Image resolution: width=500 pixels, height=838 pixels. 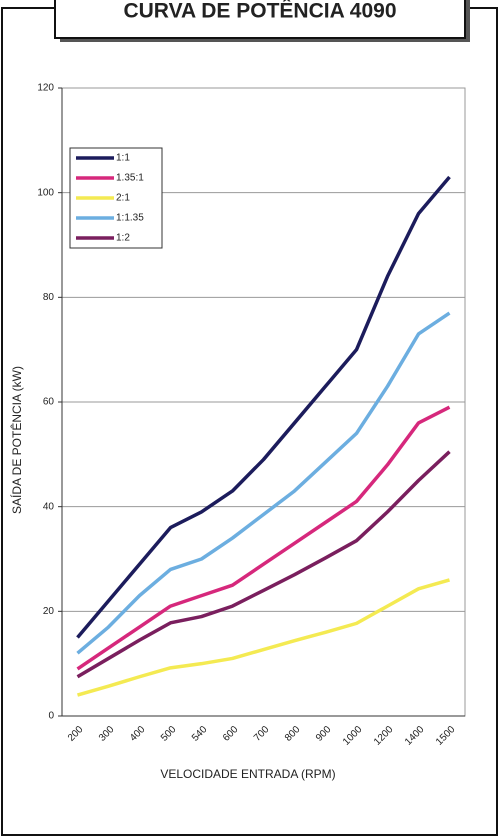 I want to click on chart-title: CURVA DE POTÊNCIA 4090, so click(x=259, y=11).